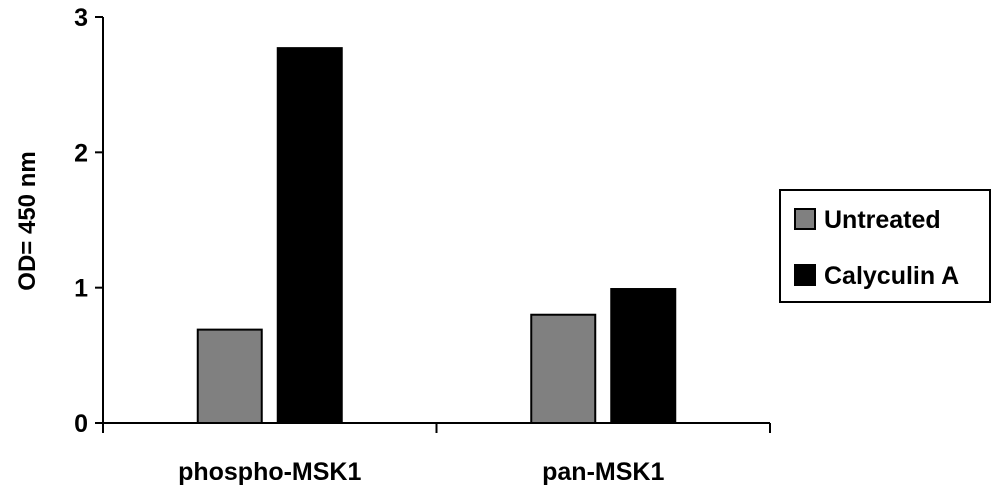 Image resolution: width=998 pixels, height=501 pixels. Describe the element at coordinates (81, 153) in the screenshot. I see `y-tick-label: 2` at that location.